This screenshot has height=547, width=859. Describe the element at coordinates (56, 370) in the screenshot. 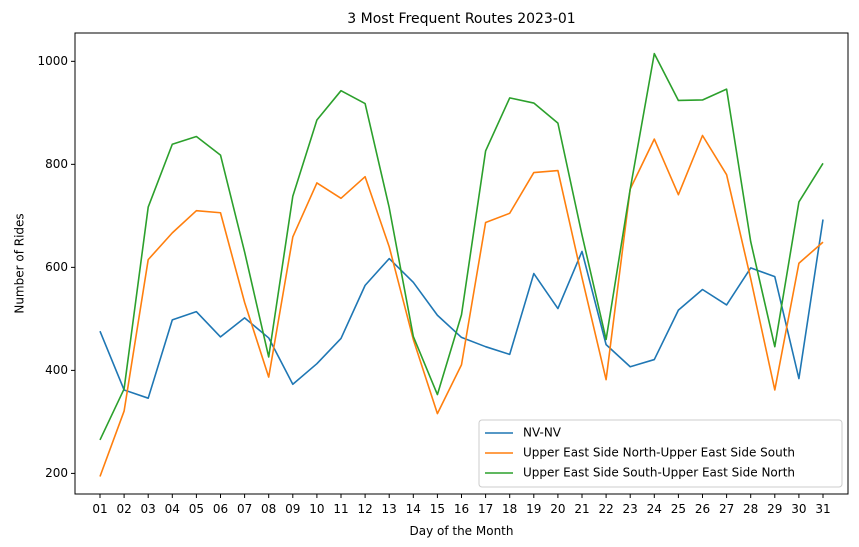

I see `y-tick-label: 400` at that location.